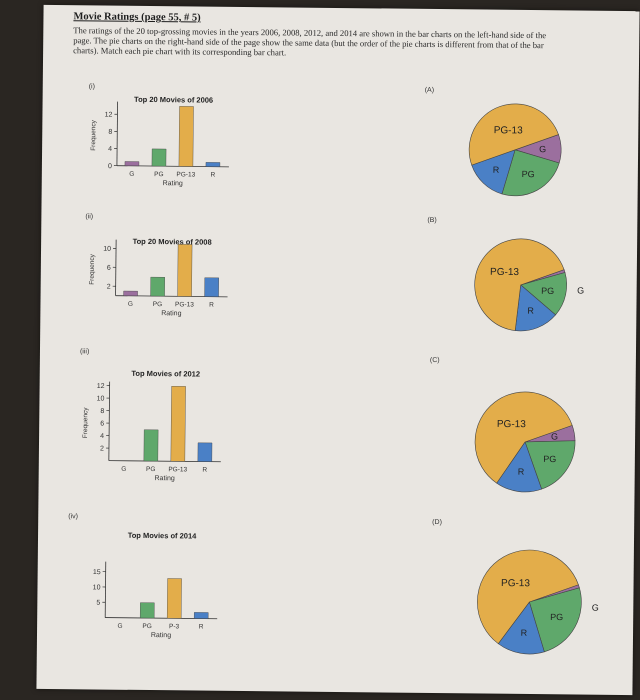 This screenshot has width=640, height=700. I want to click on pie-4-label-G: G, so click(595, 608).